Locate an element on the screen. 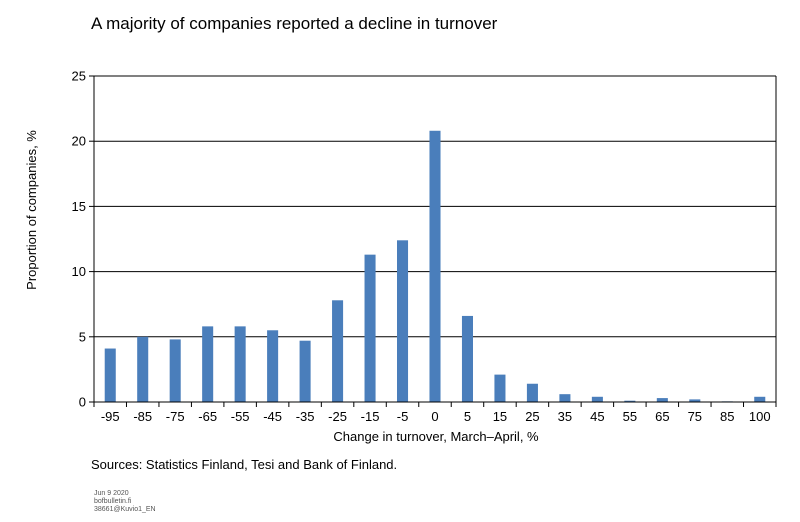  x-tick-label: -85 is located at coordinates (142, 416).